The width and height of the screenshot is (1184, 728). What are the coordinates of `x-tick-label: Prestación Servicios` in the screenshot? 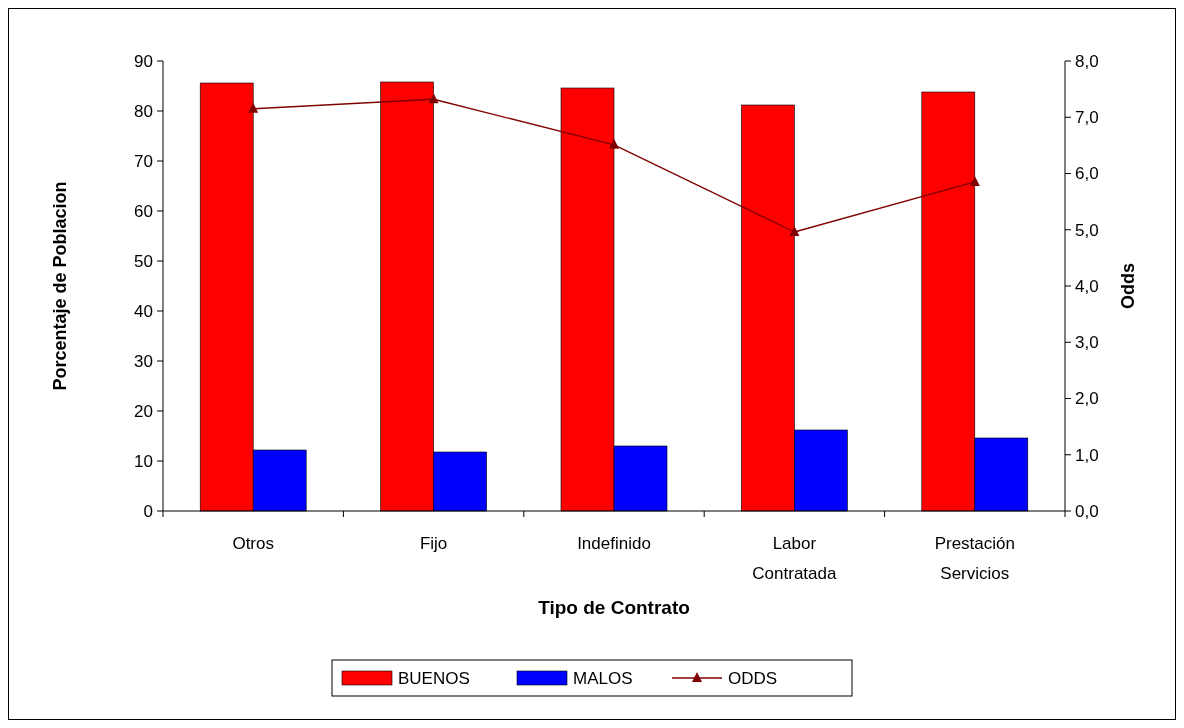 It's located at (974, 558).